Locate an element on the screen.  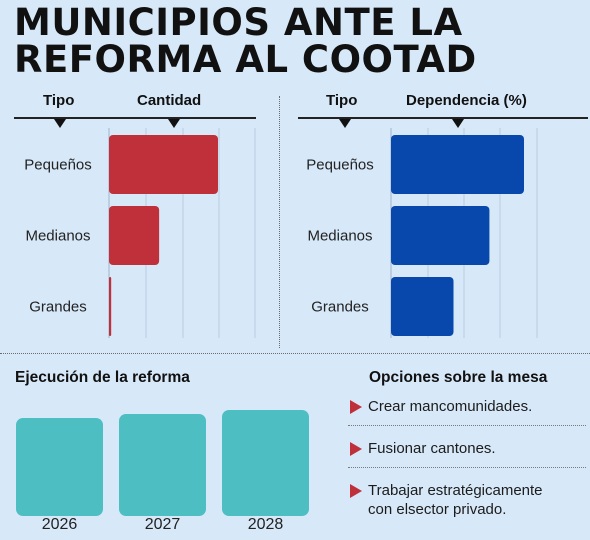
year-label: 2027 is located at coordinates (163, 524).